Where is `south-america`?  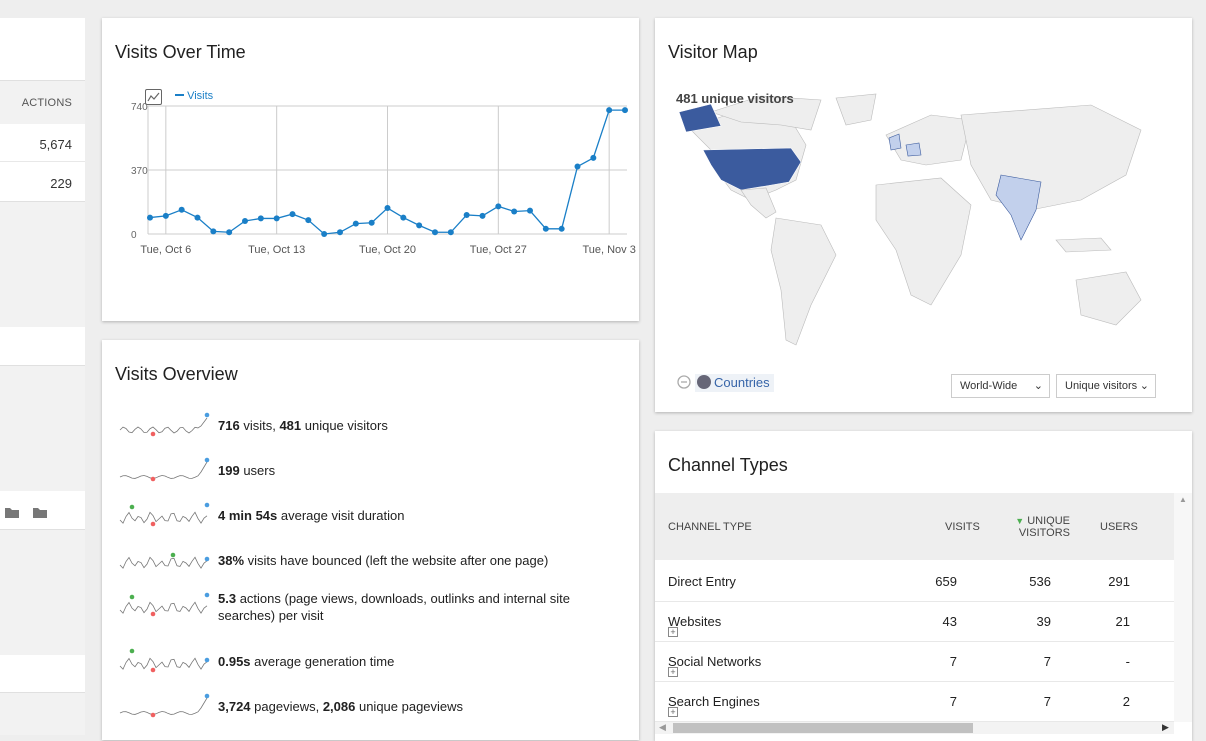
south-america is located at coordinates (803, 281).